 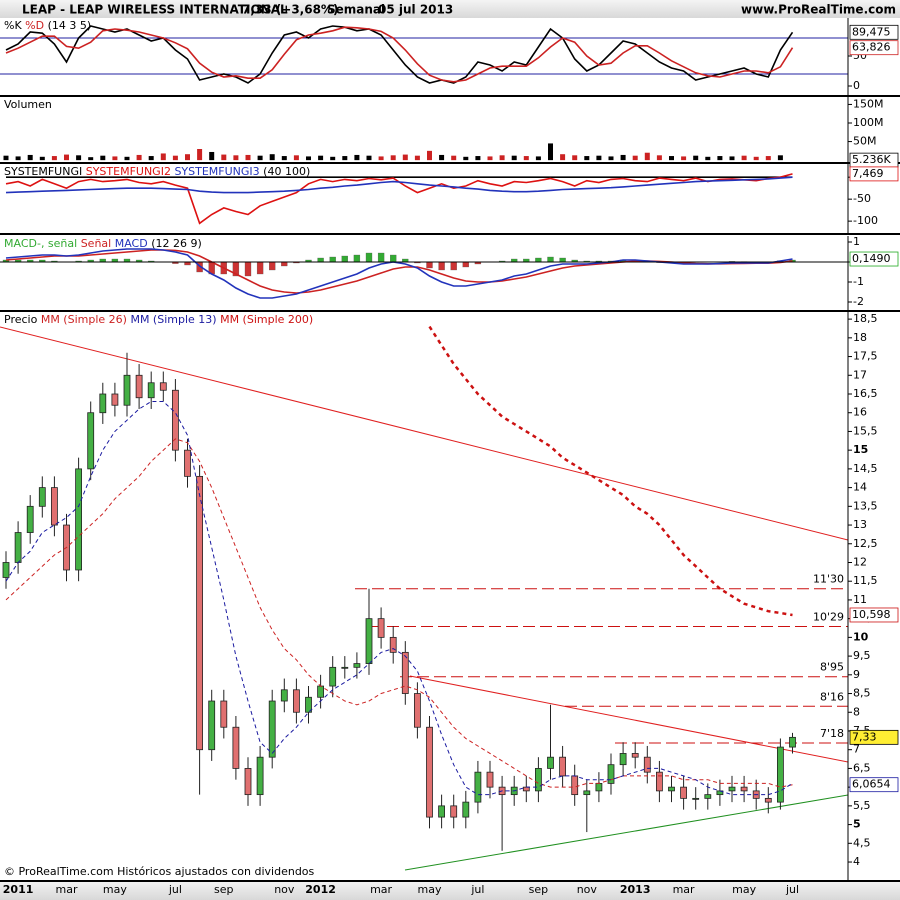 What do you see at coordinates (266, 319) in the screenshot?
I see `legend-entry: MM (Simple 200)` at bounding box center [266, 319].